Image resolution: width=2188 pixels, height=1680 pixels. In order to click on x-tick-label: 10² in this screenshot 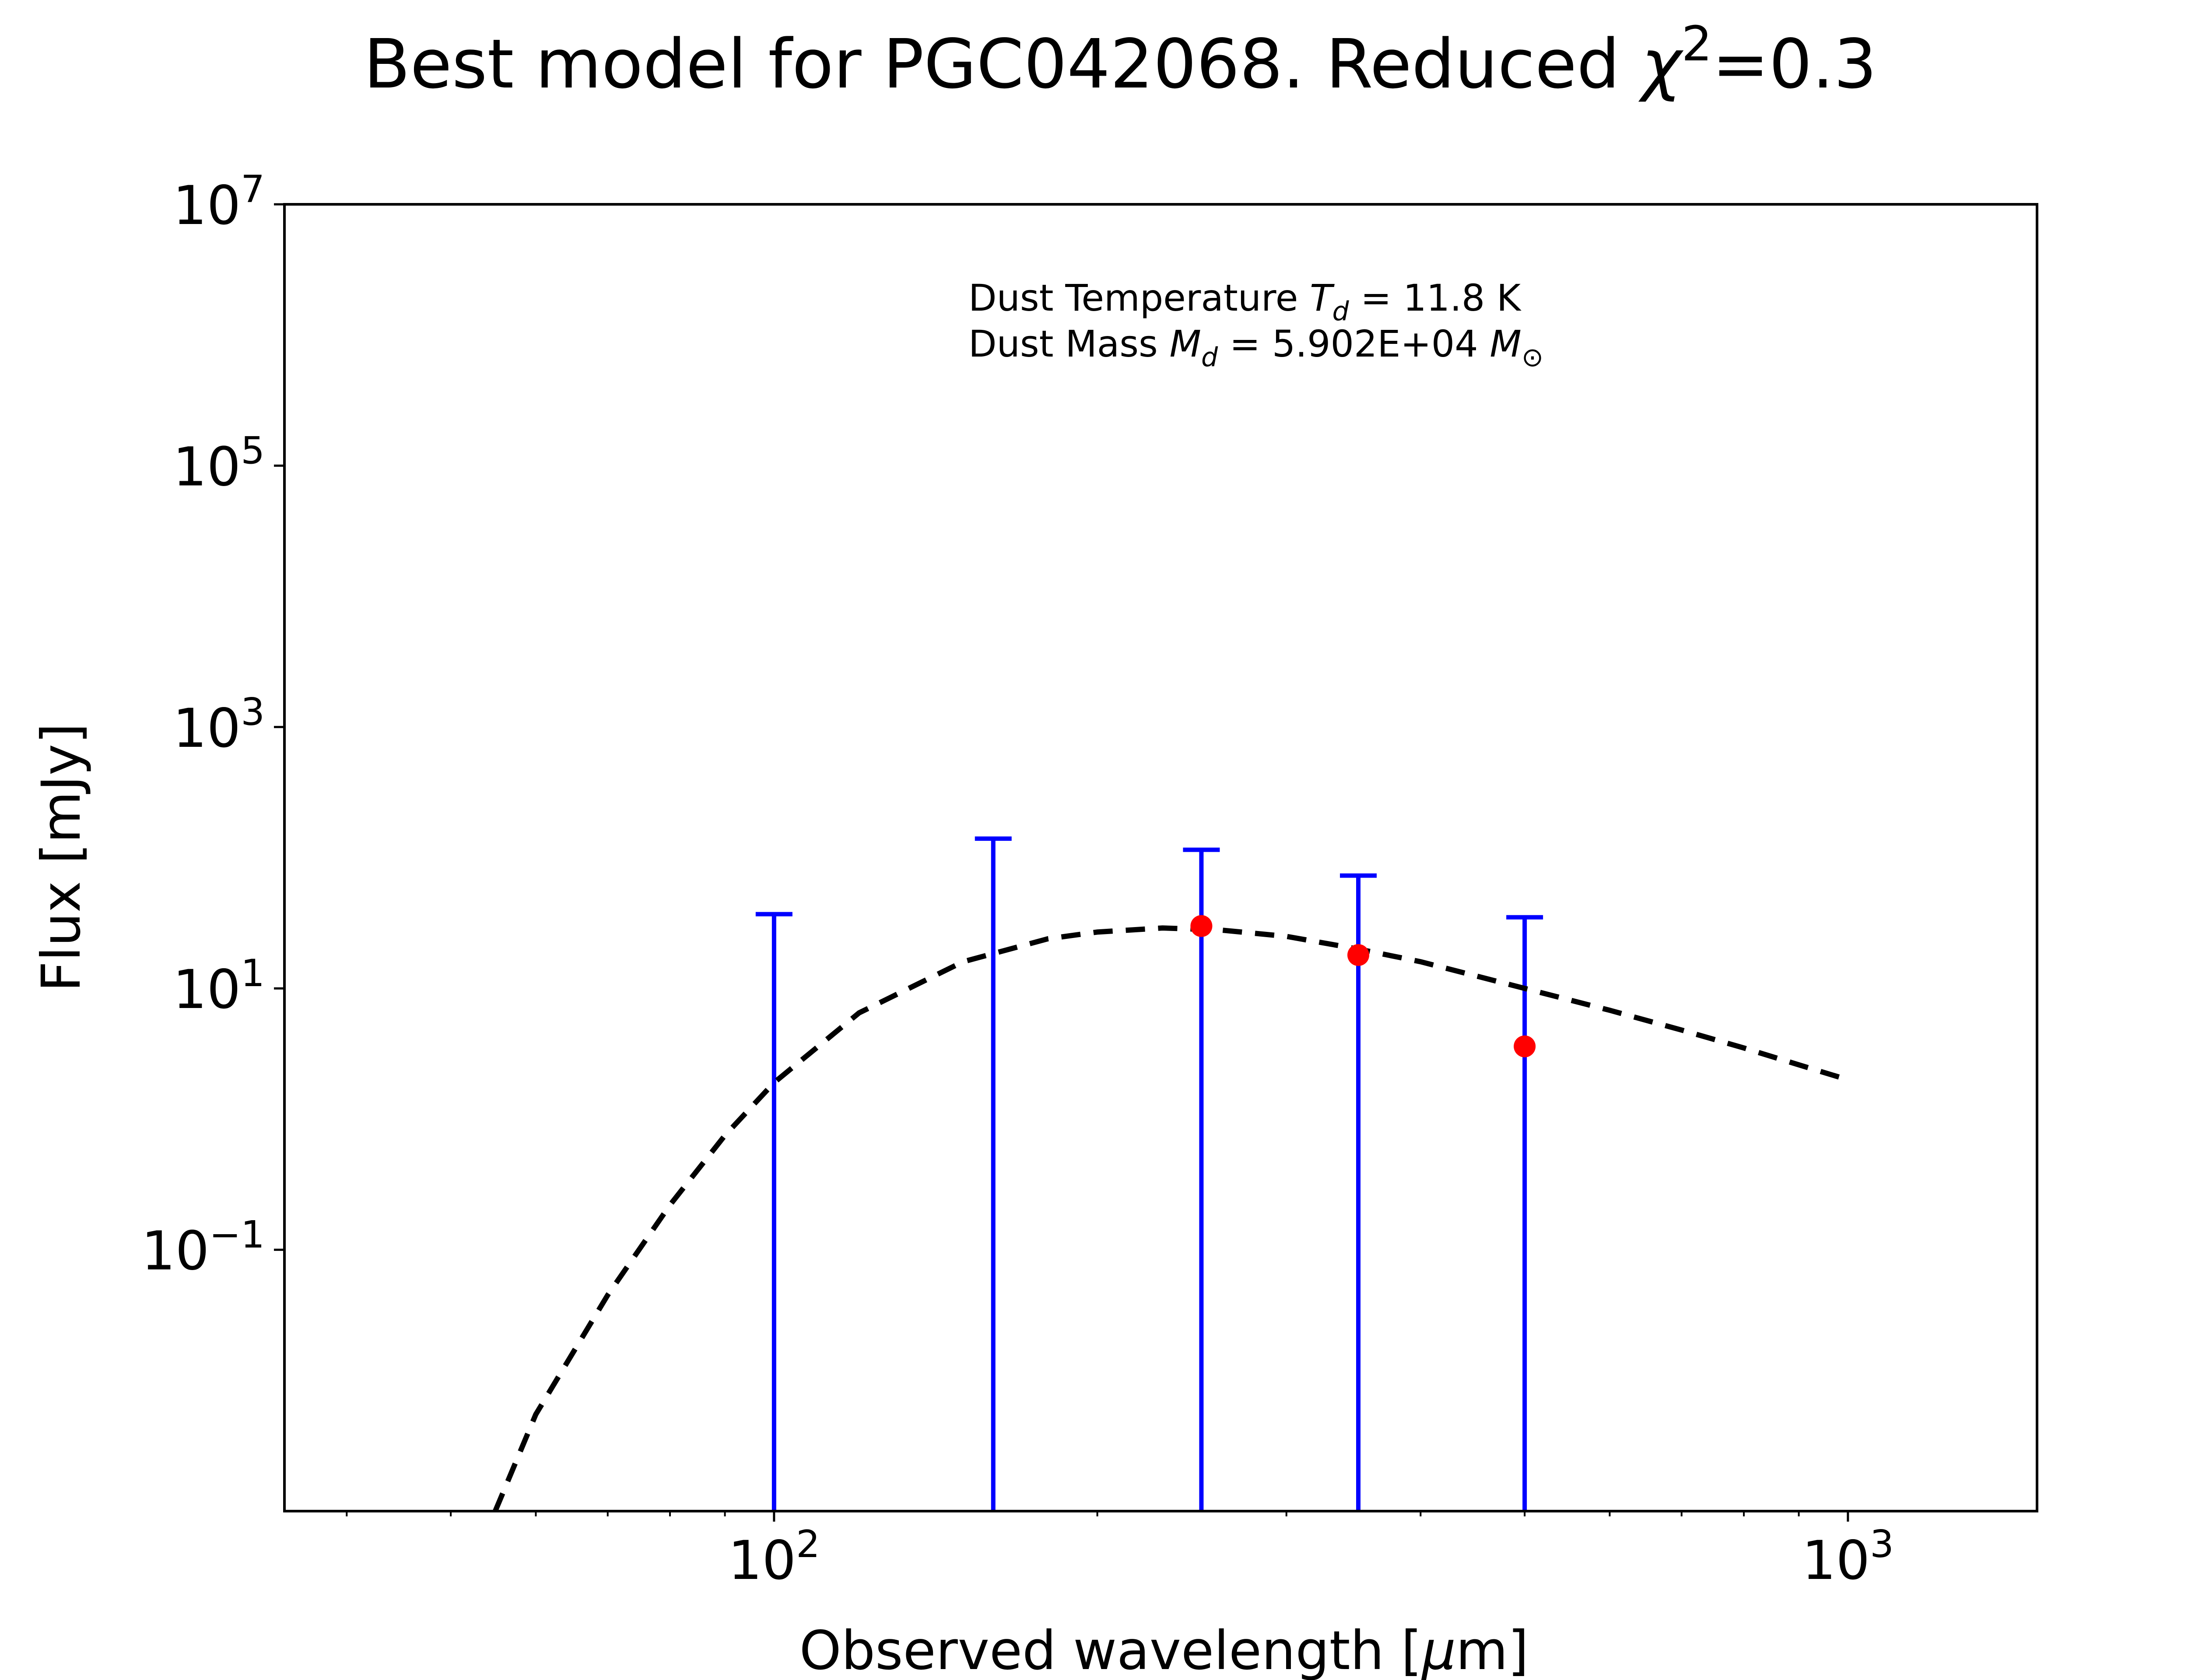, I will do `click(774, 1557)`.